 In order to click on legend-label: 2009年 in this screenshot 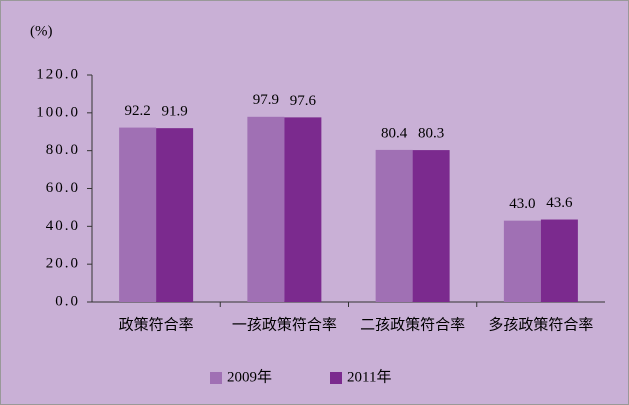, I will do `click(249, 376)`.